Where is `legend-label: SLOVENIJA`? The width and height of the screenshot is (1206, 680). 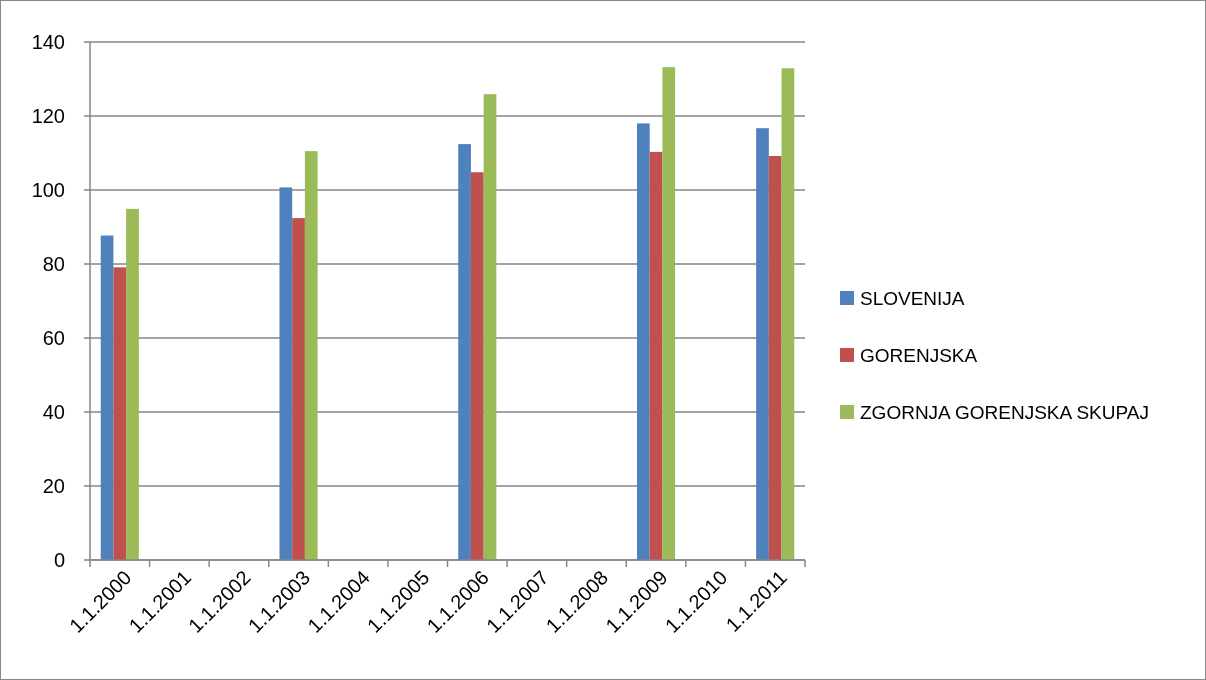
legend-label: SLOVENIJA is located at coordinates (912, 298).